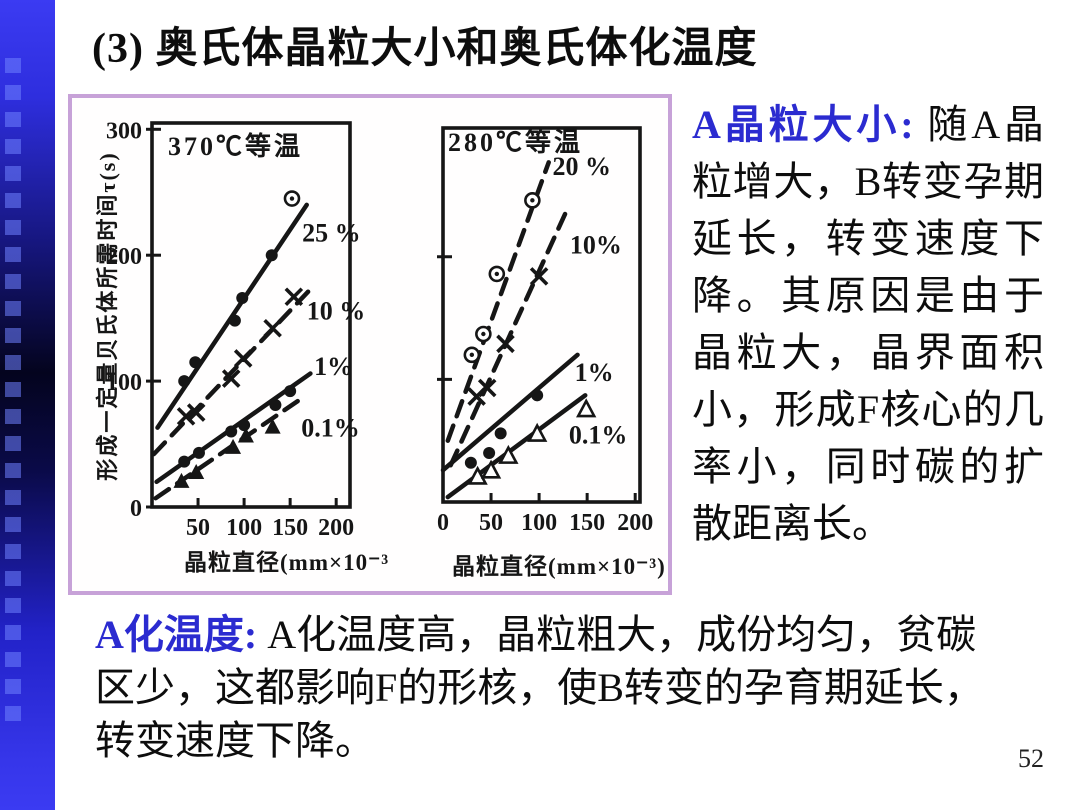  What do you see at coordinates (27, 405) in the screenshot?
I see `sidebar-decoration` at bounding box center [27, 405].